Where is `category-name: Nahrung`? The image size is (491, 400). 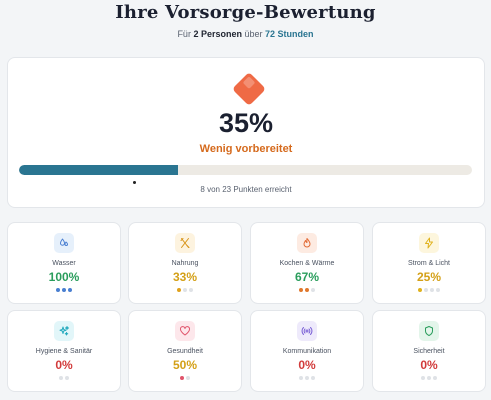
category-name: Nahrung is located at coordinates (185, 263).